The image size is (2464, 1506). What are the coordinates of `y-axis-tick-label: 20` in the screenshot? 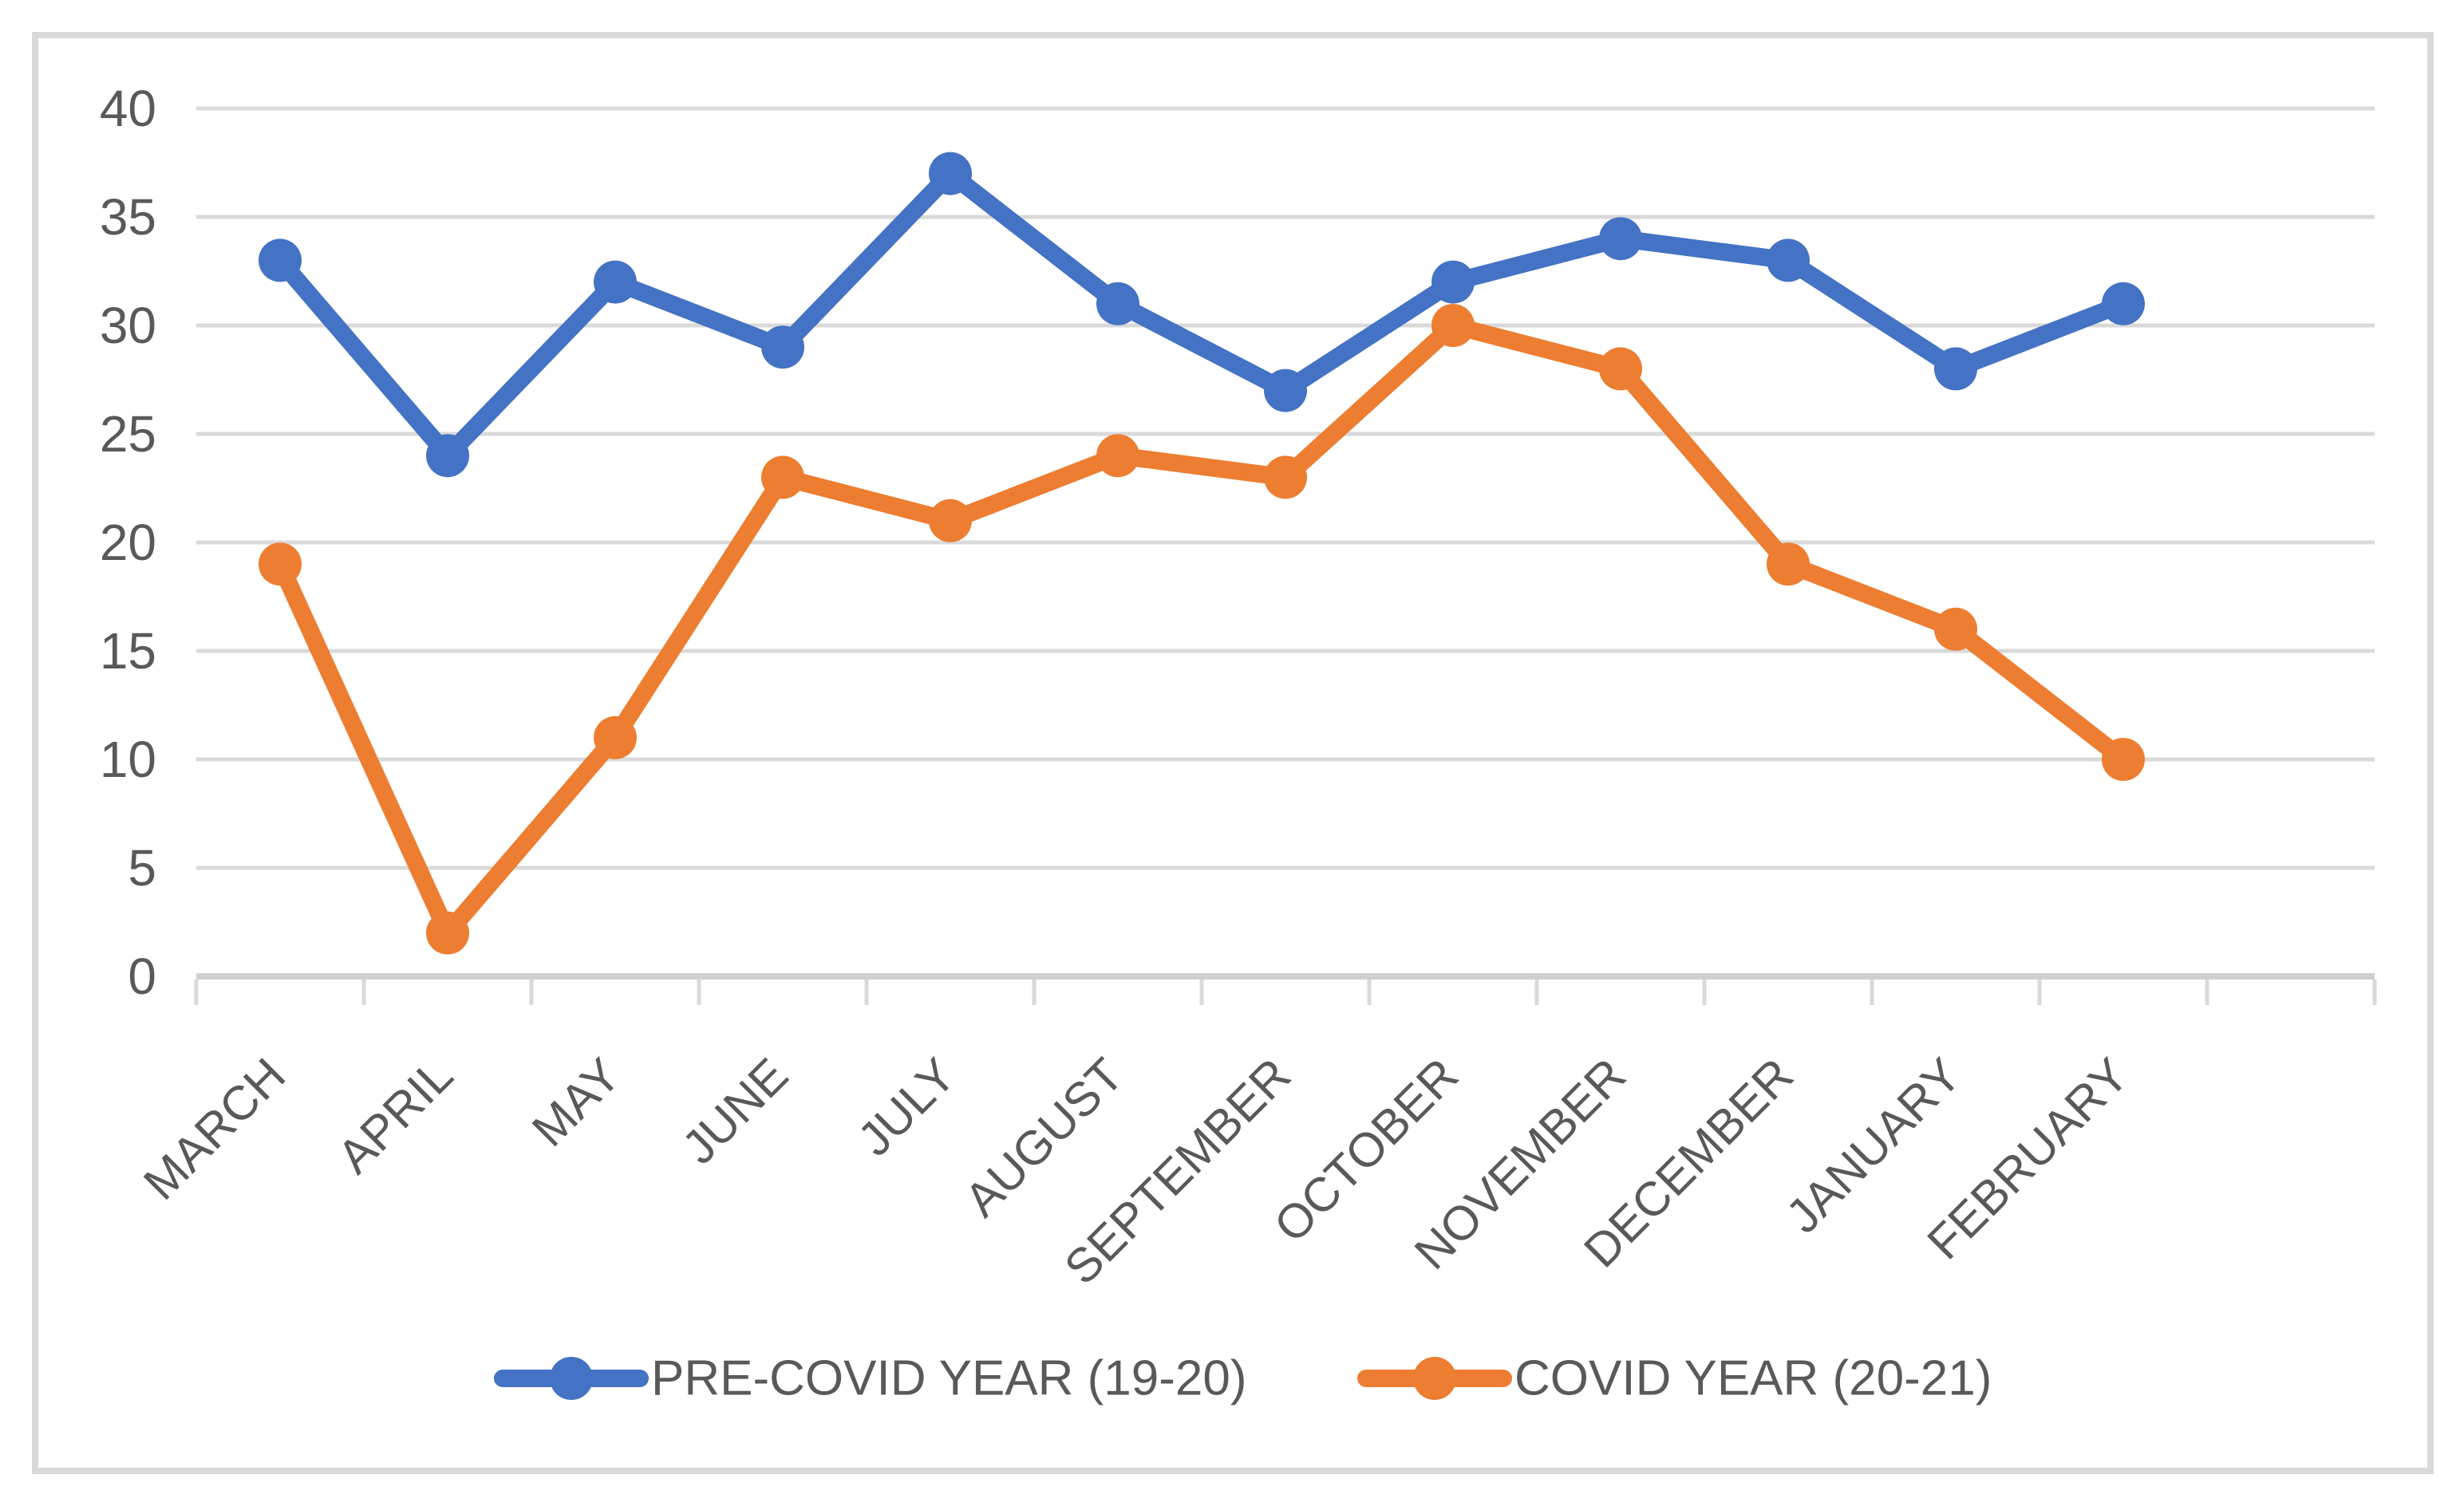 It's located at (128, 542).